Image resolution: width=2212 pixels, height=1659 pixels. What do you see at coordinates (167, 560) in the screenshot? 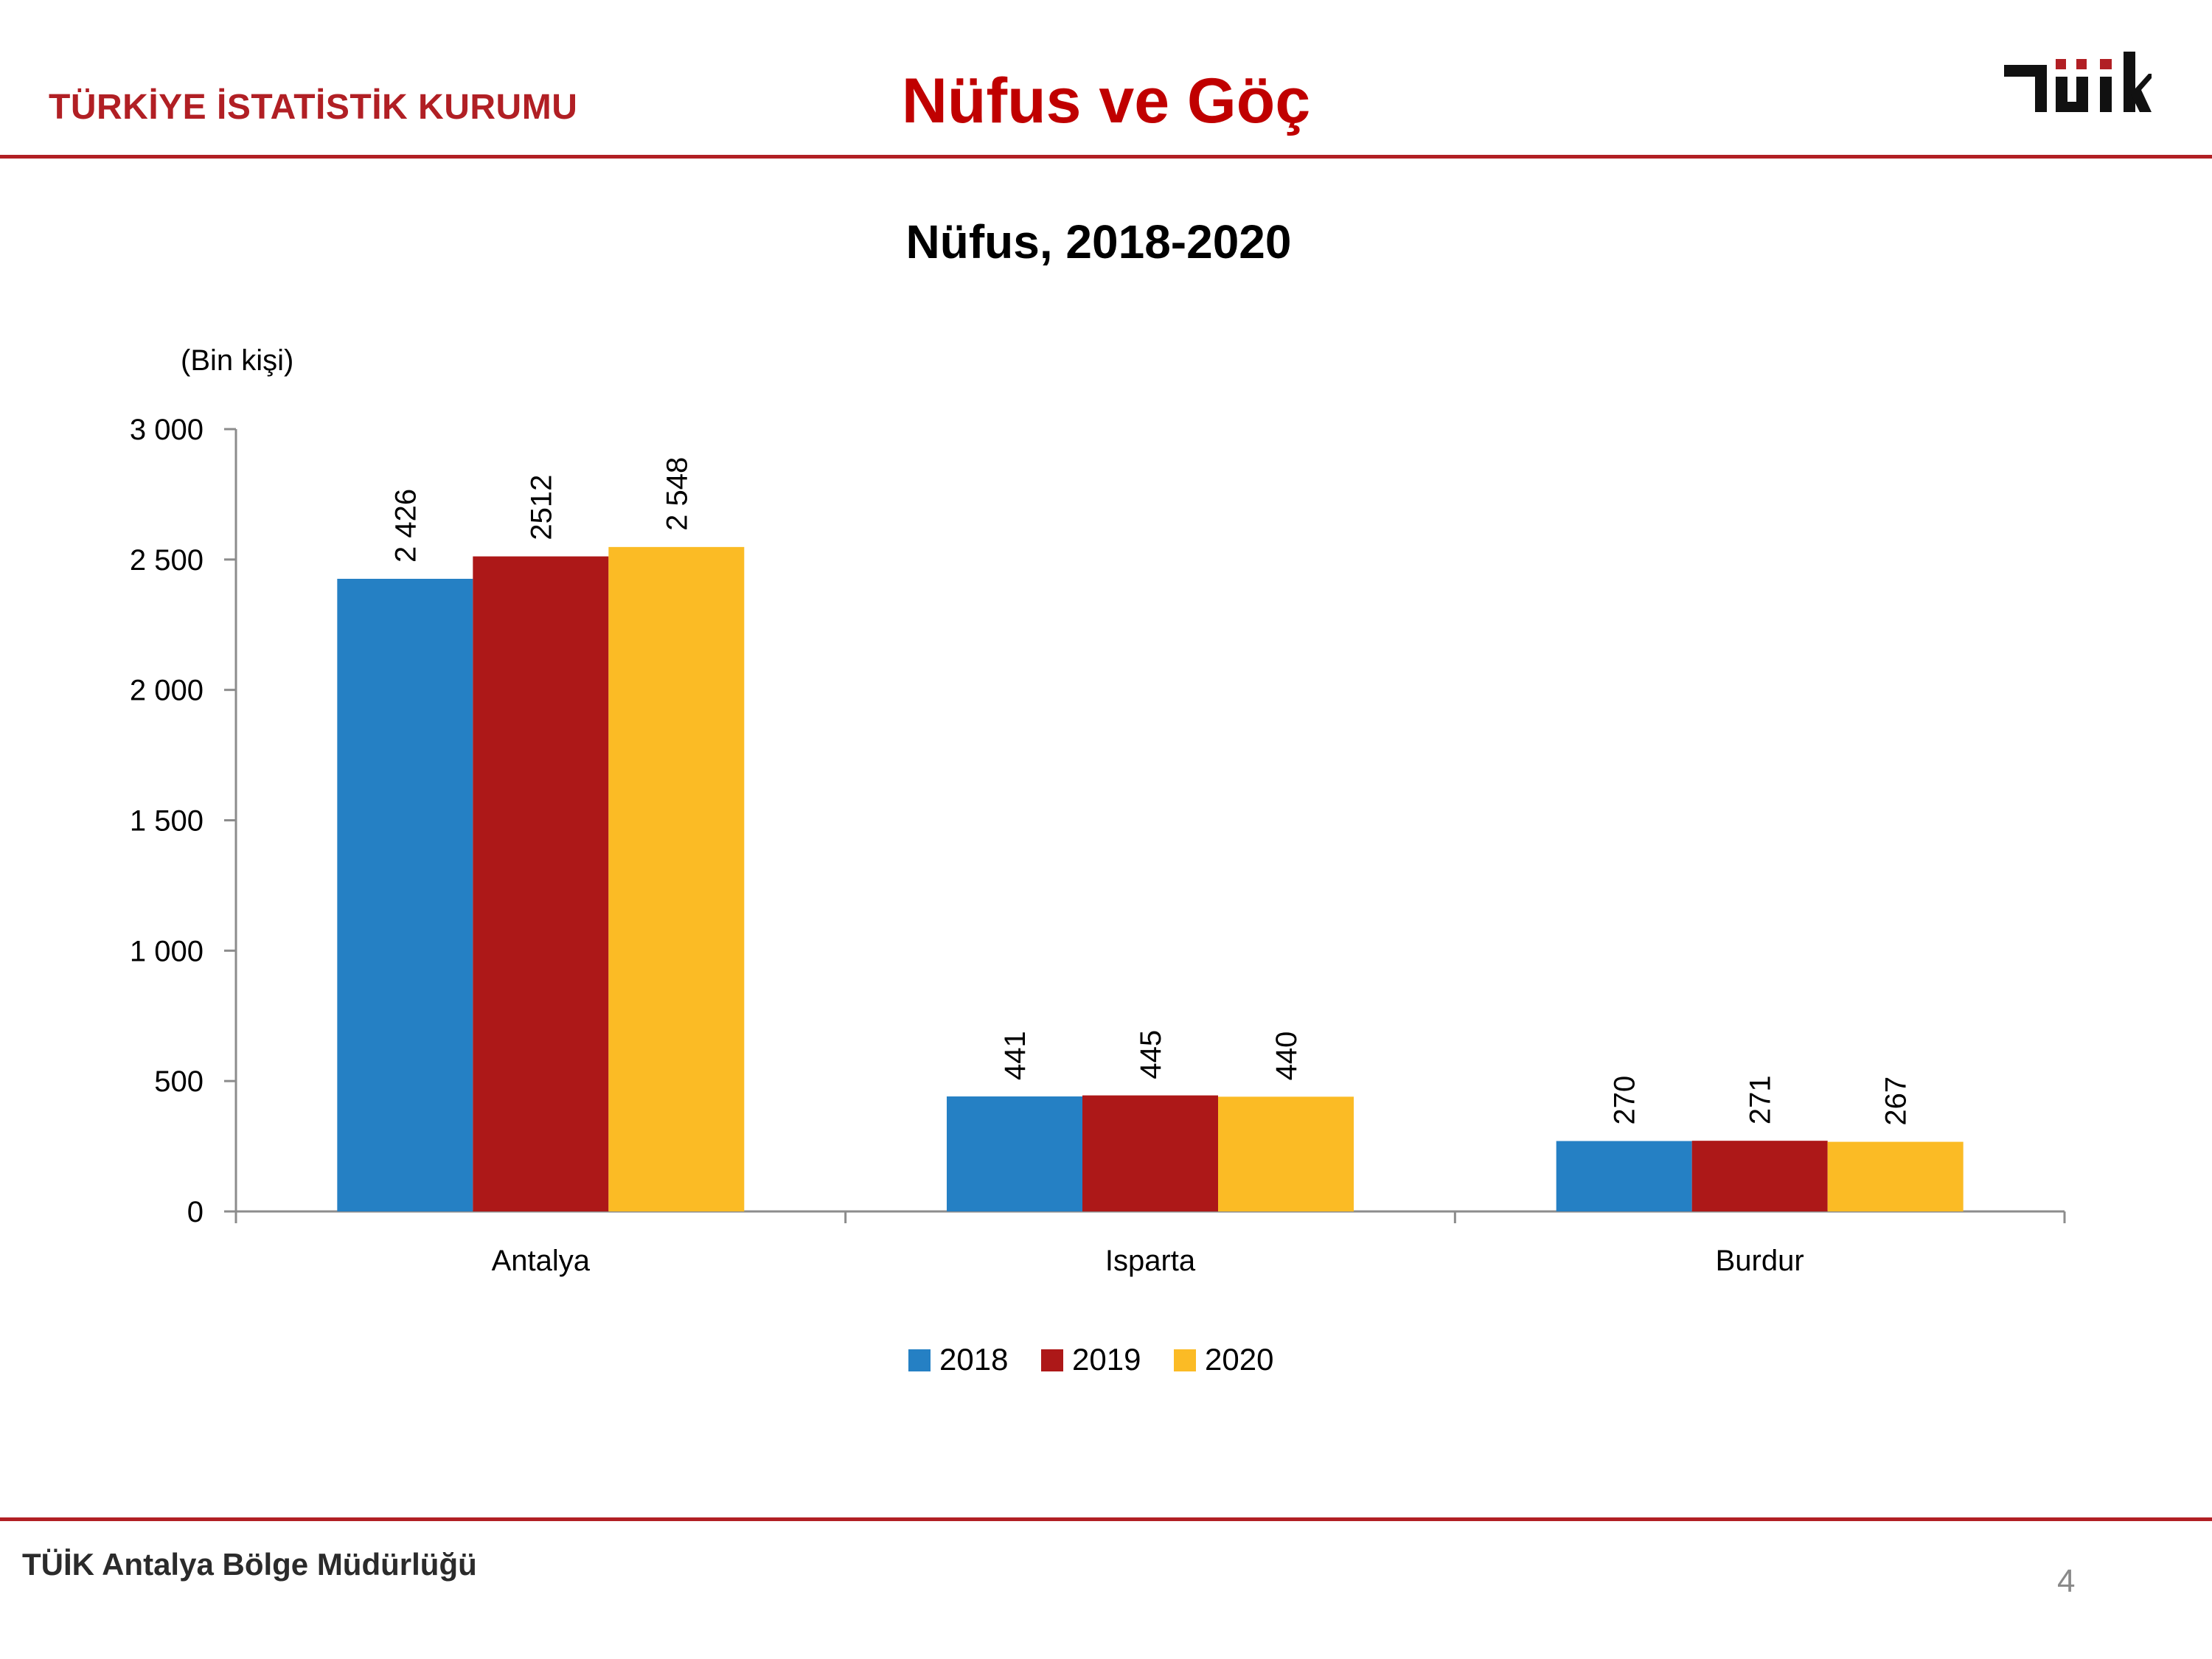
I see `y-tick-label: 2 500` at bounding box center [167, 560].